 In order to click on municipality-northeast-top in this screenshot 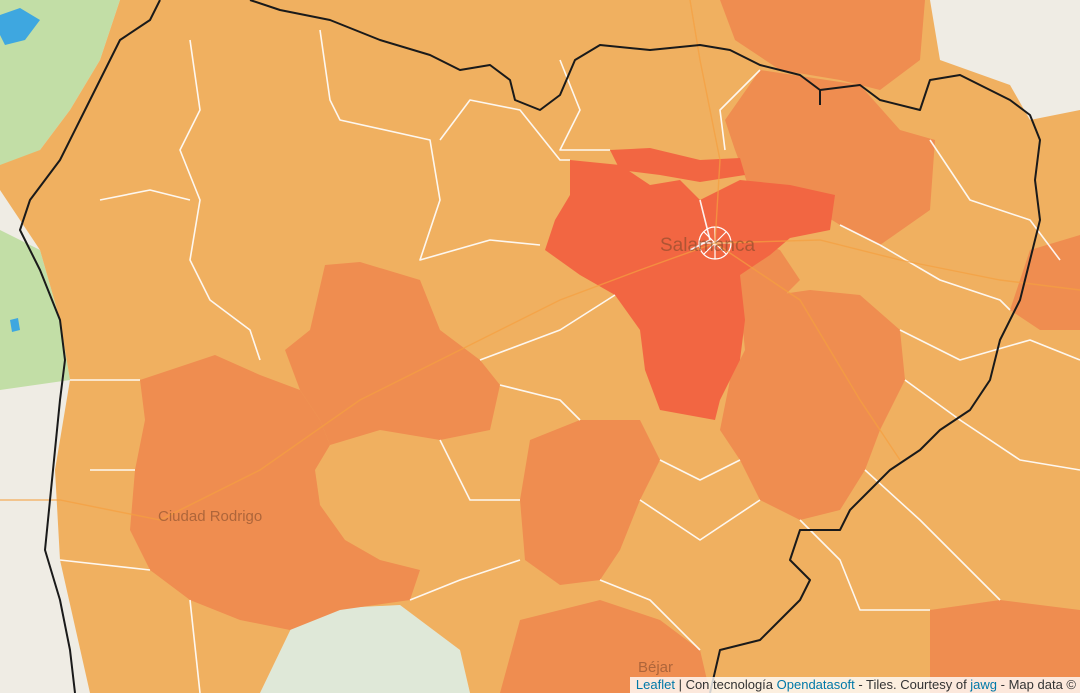, I will do `click(822, 45)`.